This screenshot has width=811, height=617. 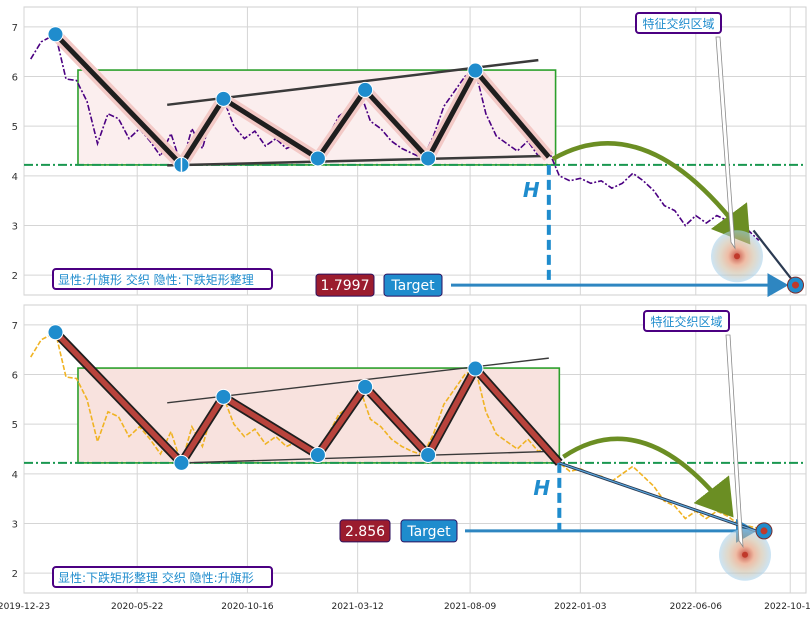 I want to click on x-tick-label: 2021-08-09, so click(x=470, y=607).